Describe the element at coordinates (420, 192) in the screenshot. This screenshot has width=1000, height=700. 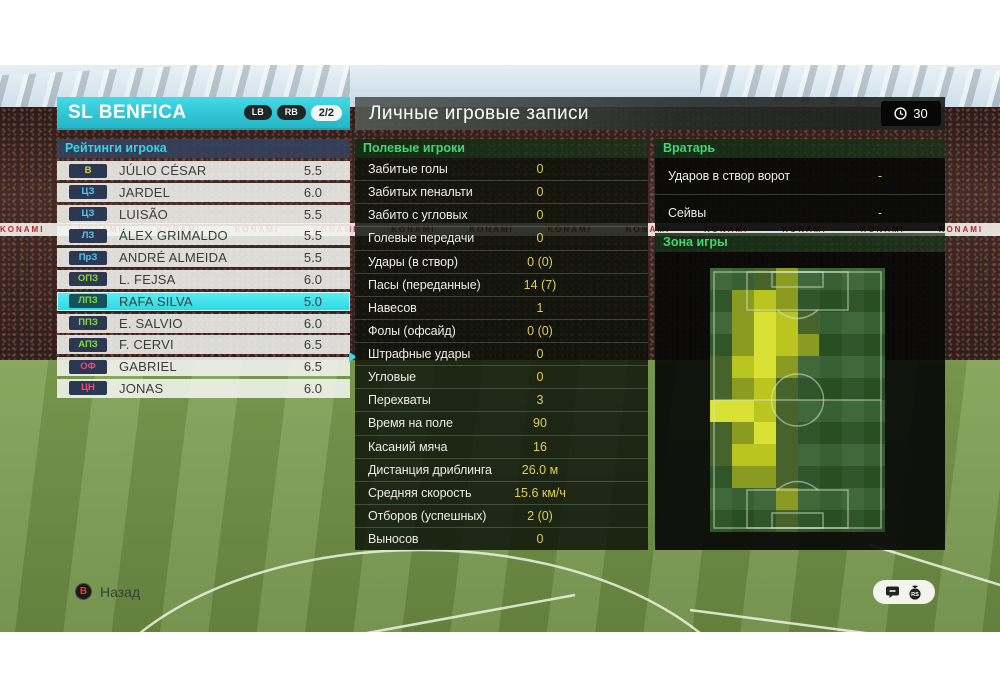
I see `stat-label: Забитых пенальти` at that location.